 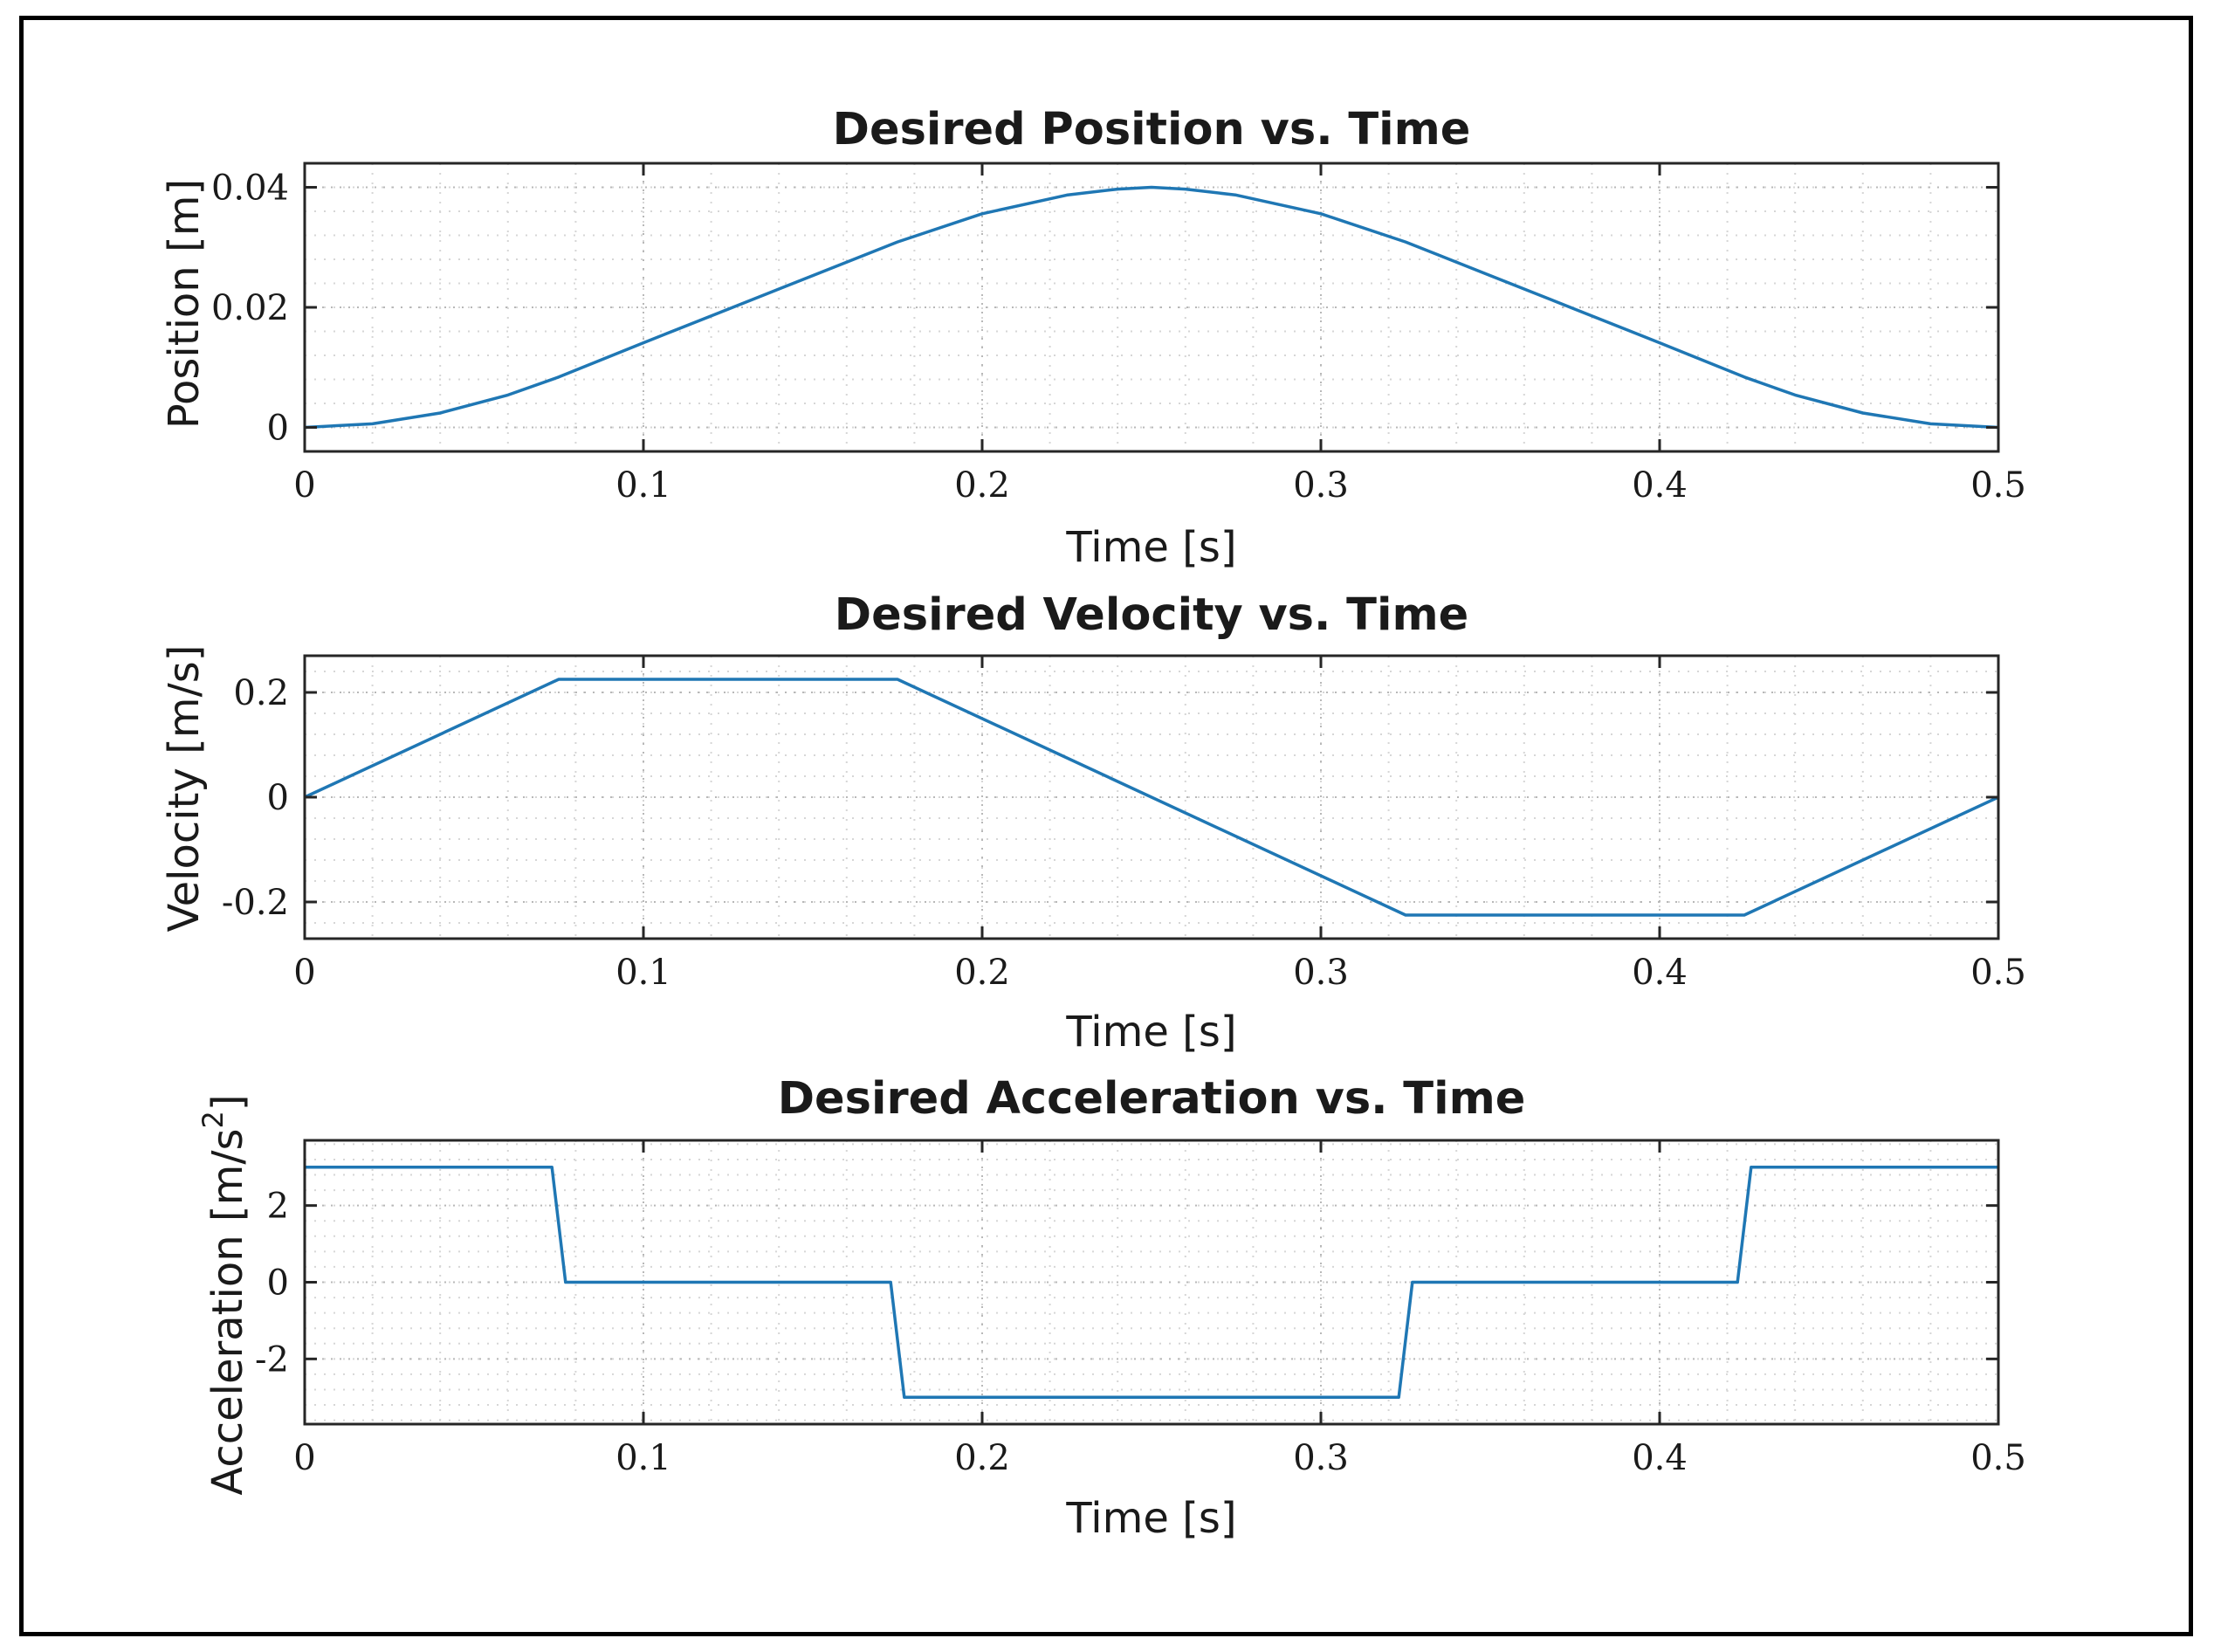 What do you see at coordinates (304, 485) in the screenshot?
I see `position-xtick-label: 0` at bounding box center [304, 485].